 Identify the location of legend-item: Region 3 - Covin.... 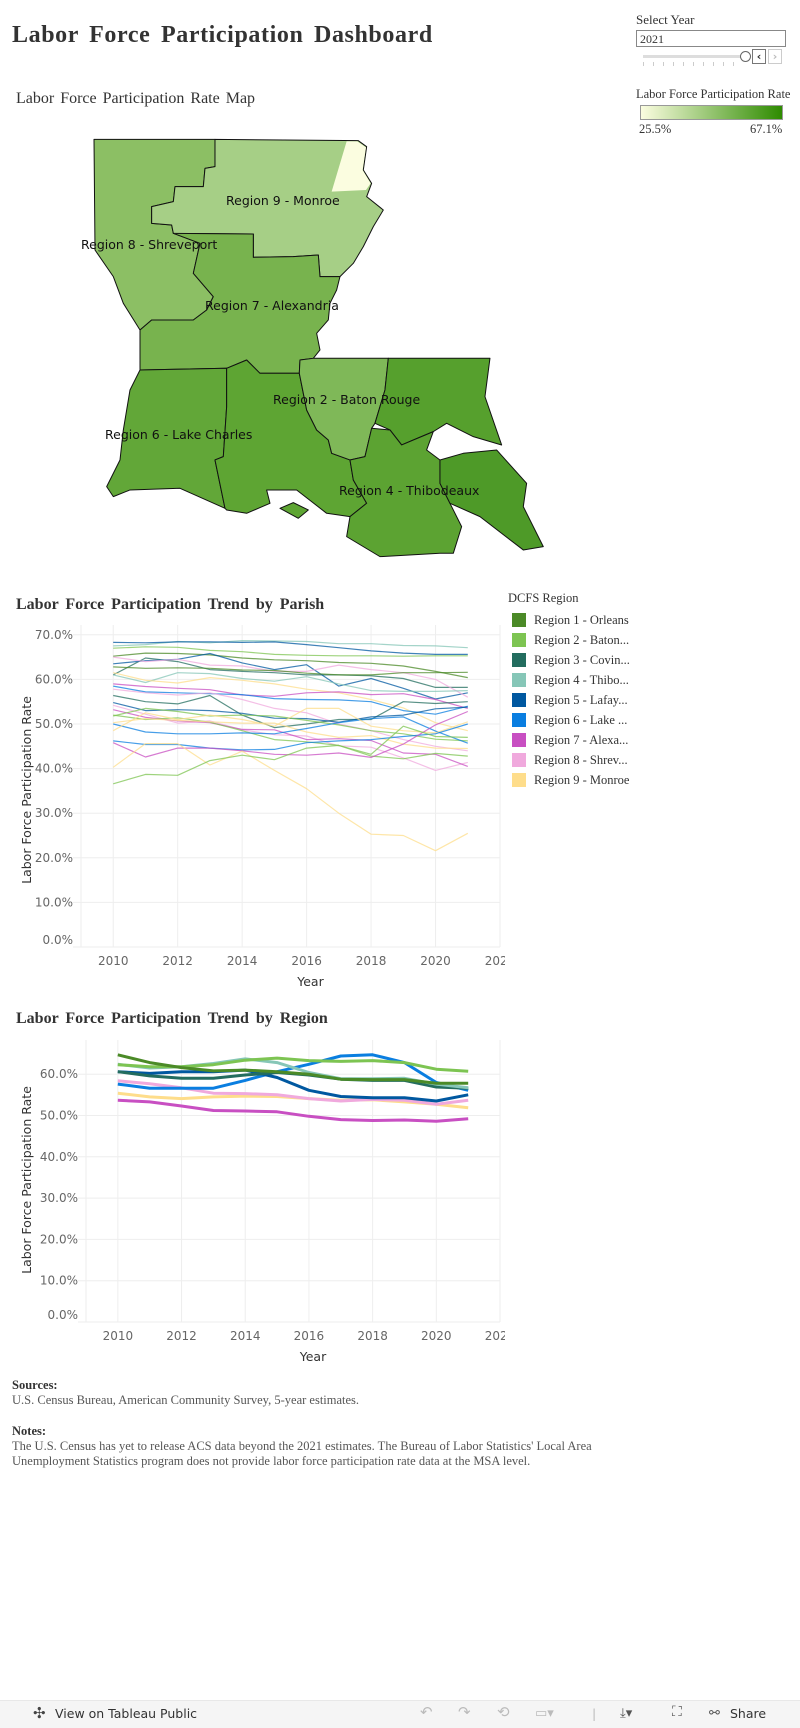
(569, 660).